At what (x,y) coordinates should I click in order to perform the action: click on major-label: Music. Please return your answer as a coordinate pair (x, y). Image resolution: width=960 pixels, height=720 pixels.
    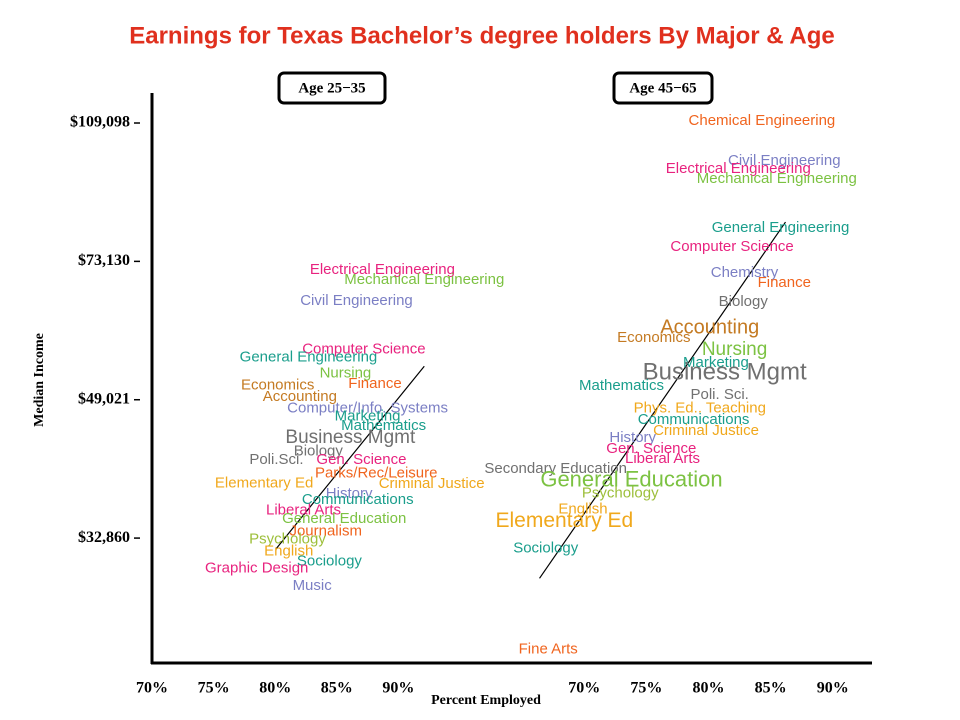
    Looking at the image, I should click on (313, 585).